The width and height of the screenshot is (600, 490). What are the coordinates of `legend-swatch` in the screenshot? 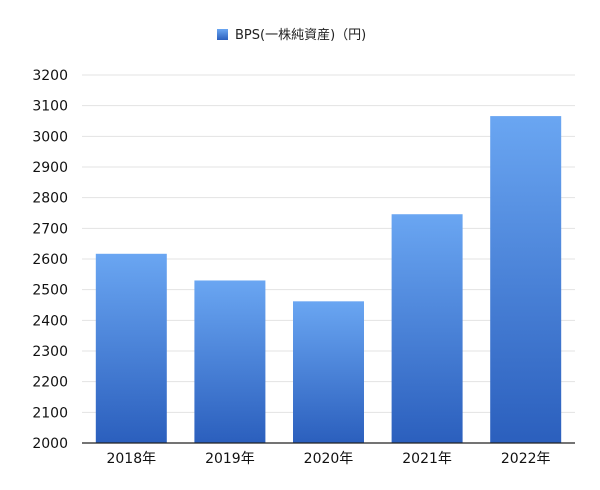 It's located at (222, 34).